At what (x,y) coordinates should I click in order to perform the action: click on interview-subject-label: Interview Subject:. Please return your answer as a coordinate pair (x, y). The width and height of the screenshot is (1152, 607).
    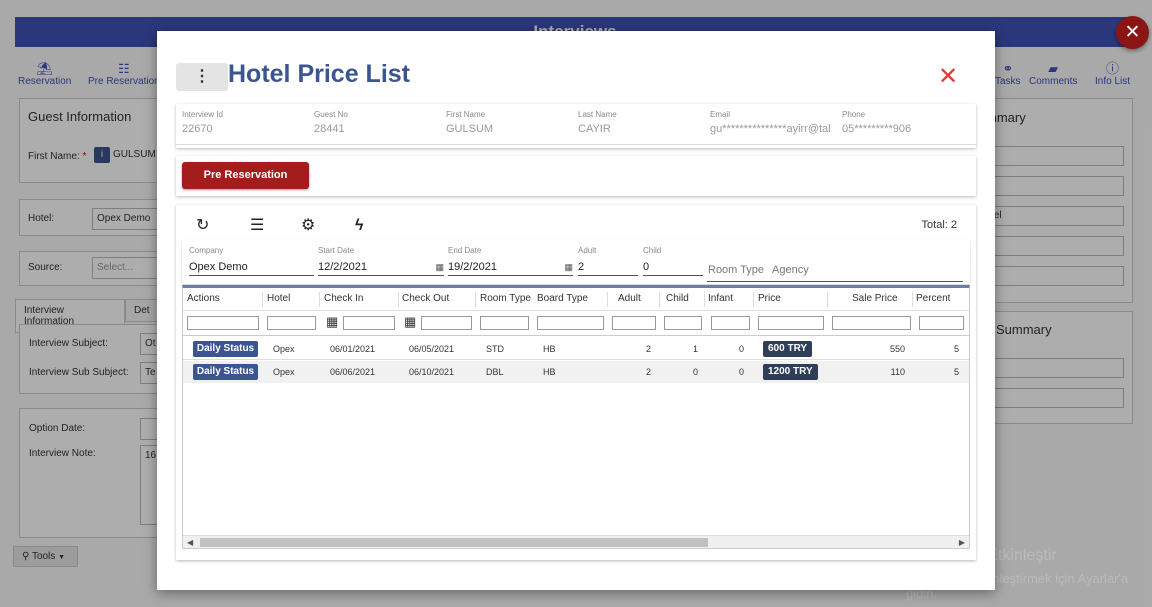
    Looking at the image, I should click on (68, 343).